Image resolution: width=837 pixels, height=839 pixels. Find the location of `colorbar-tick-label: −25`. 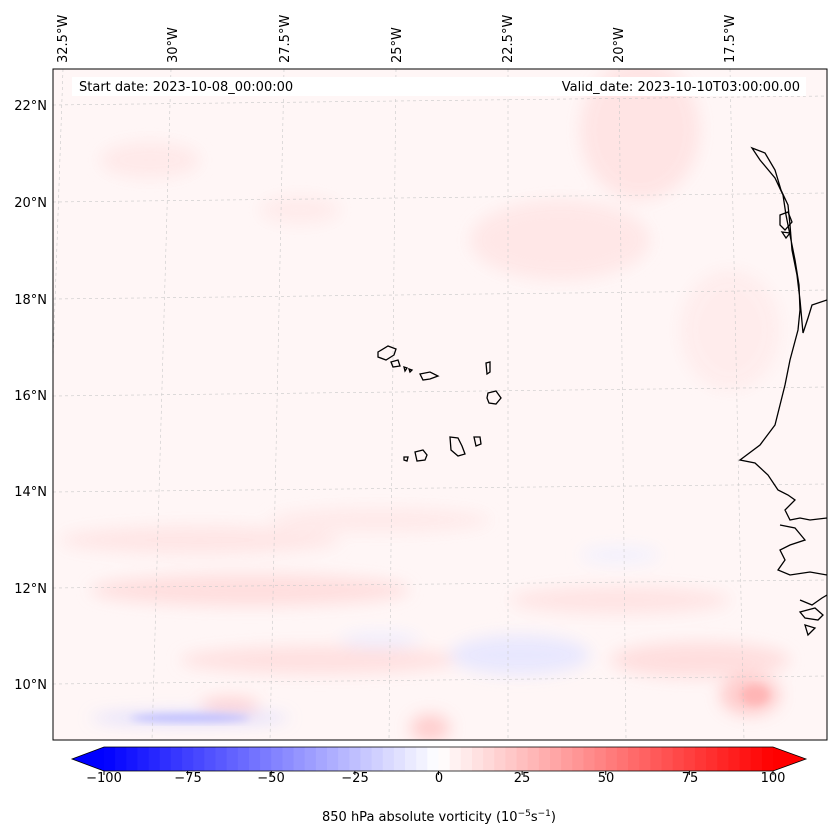

colorbar-tick-label: −25 is located at coordinates (354, 778).